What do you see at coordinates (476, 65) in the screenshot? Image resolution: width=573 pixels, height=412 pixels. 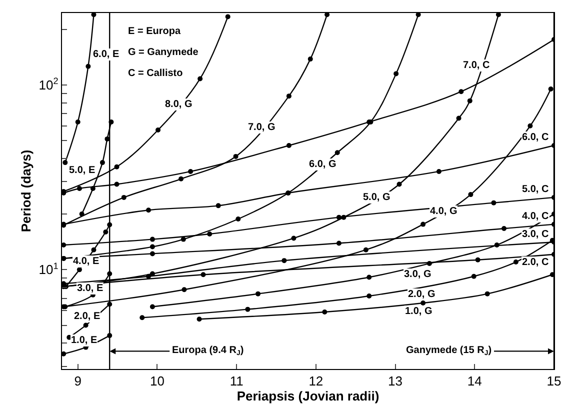 I see `series-label: 7.0, C` at bounding box center [476, 65].